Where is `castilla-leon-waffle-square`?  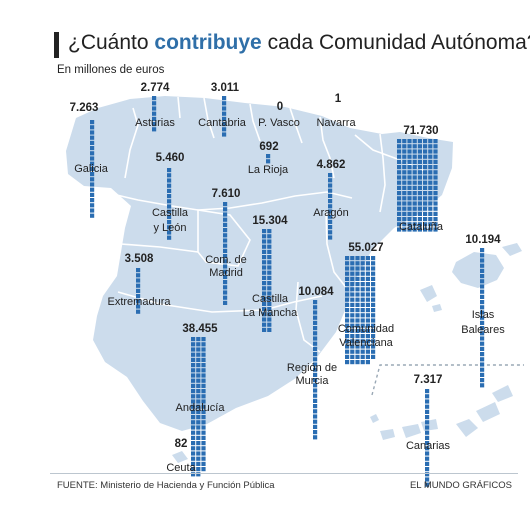
castilla-leon-waffle-square is located at coordinates (169, 216).